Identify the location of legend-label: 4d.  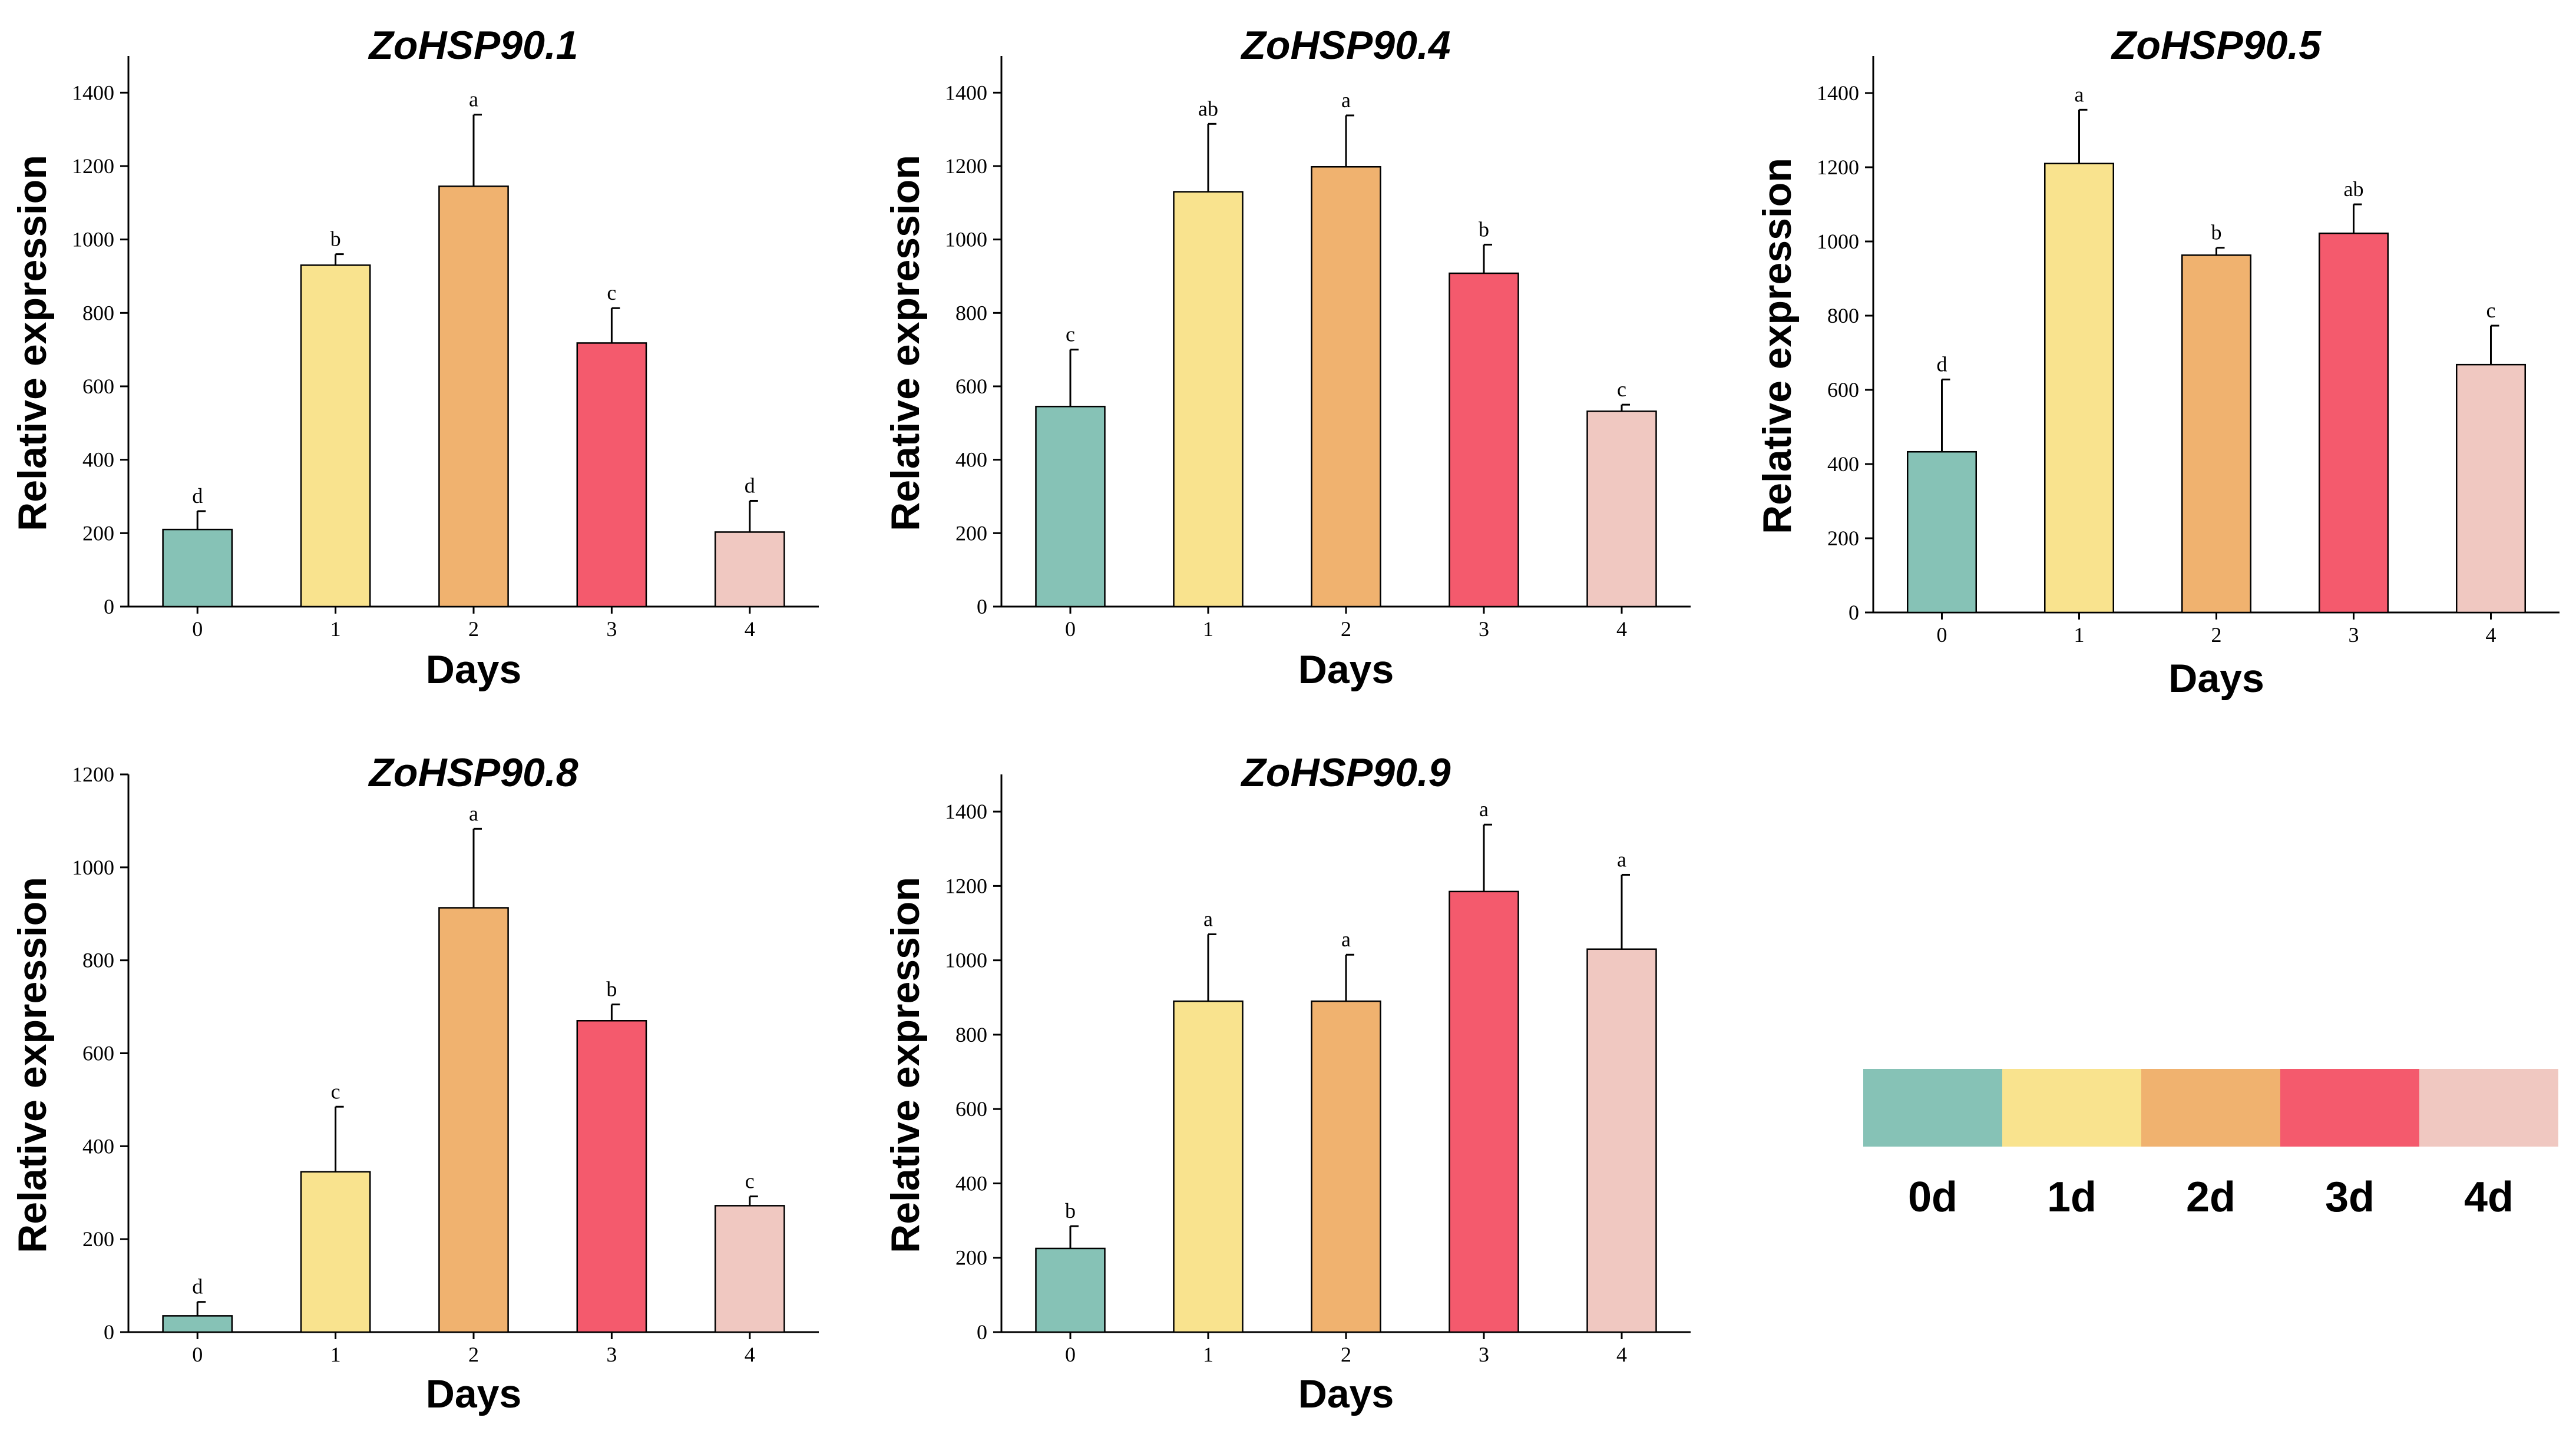
(2489, 1197).